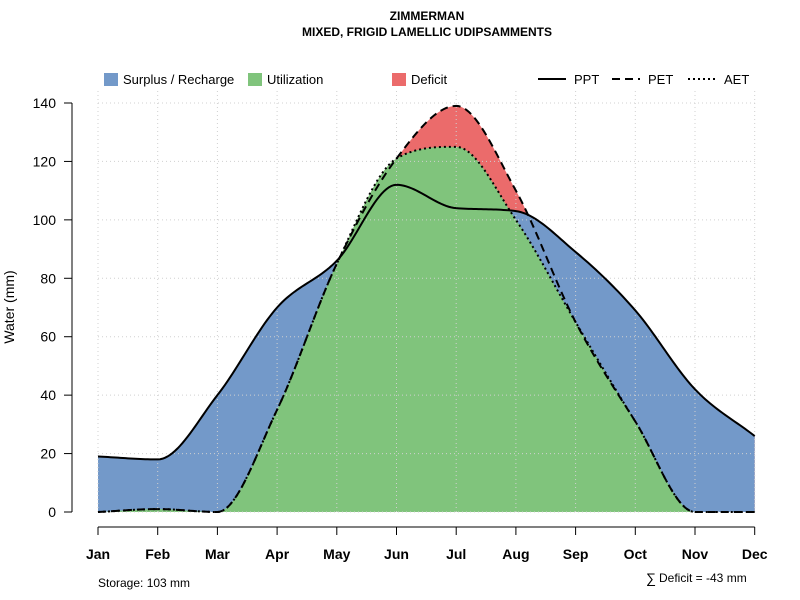 Image resolution: width=800 pixels, height=600 pixels. Describe the element at coordinates (703, 578) in the screenshot. I see `deficit-annotation: Deficit = -43 mm` at that location.